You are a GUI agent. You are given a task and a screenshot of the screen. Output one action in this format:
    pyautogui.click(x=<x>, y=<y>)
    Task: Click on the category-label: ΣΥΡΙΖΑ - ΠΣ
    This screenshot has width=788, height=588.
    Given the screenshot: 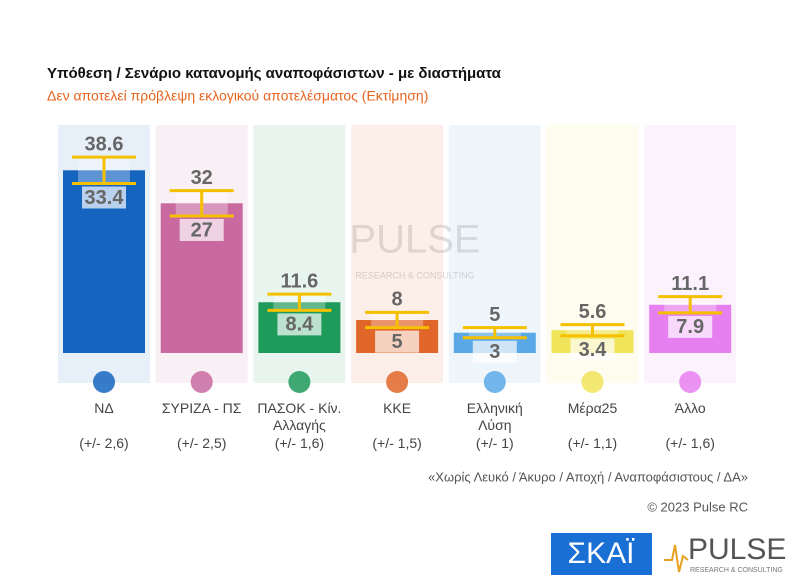 What is the action you would take?
    pyautogui.click(x=201, y=408)
    